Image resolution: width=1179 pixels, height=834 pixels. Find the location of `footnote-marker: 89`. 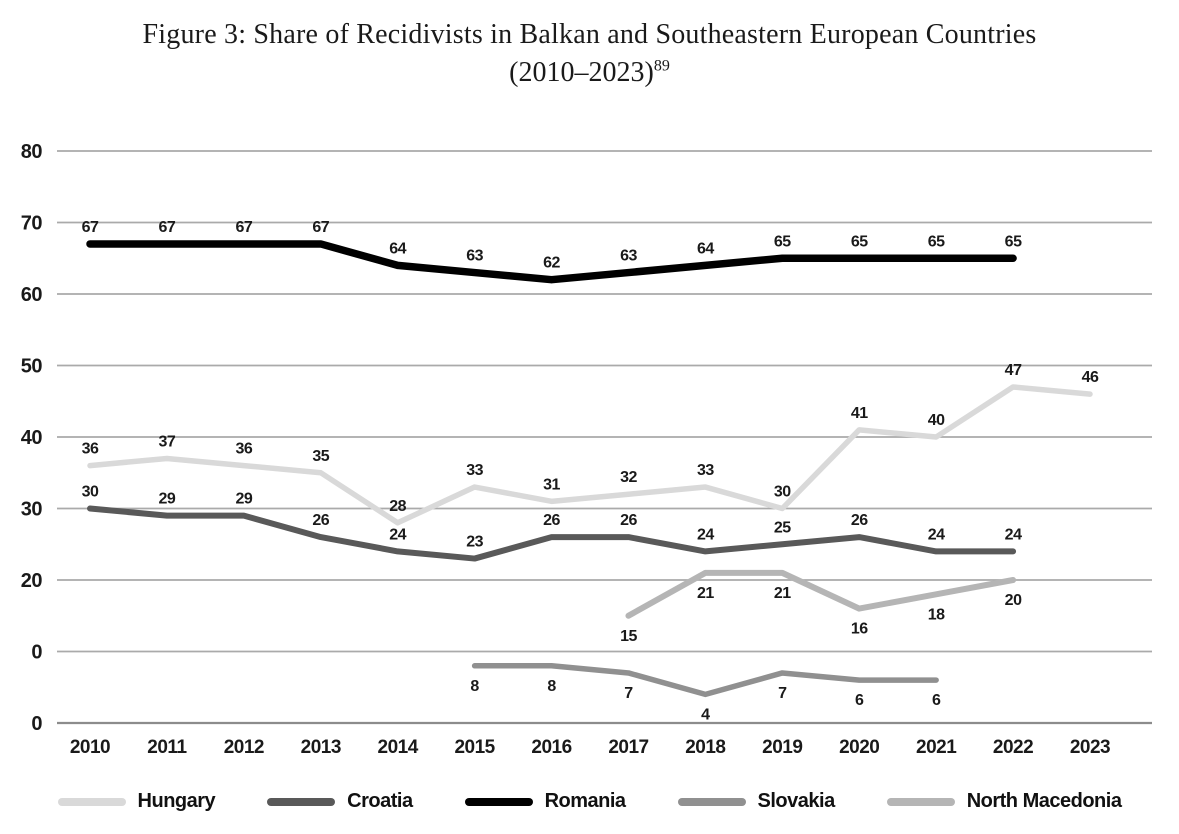

footnote-marker: 89 is located at coordinates (661, 66).